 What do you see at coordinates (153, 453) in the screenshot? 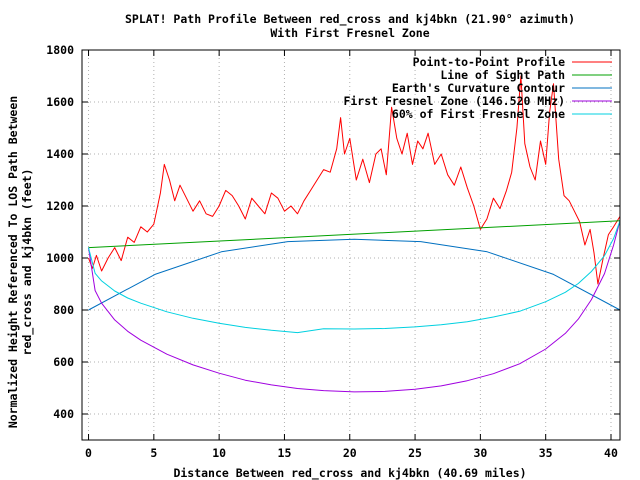
I see `x-tick-label: 5` at bounding box center [153, 453].